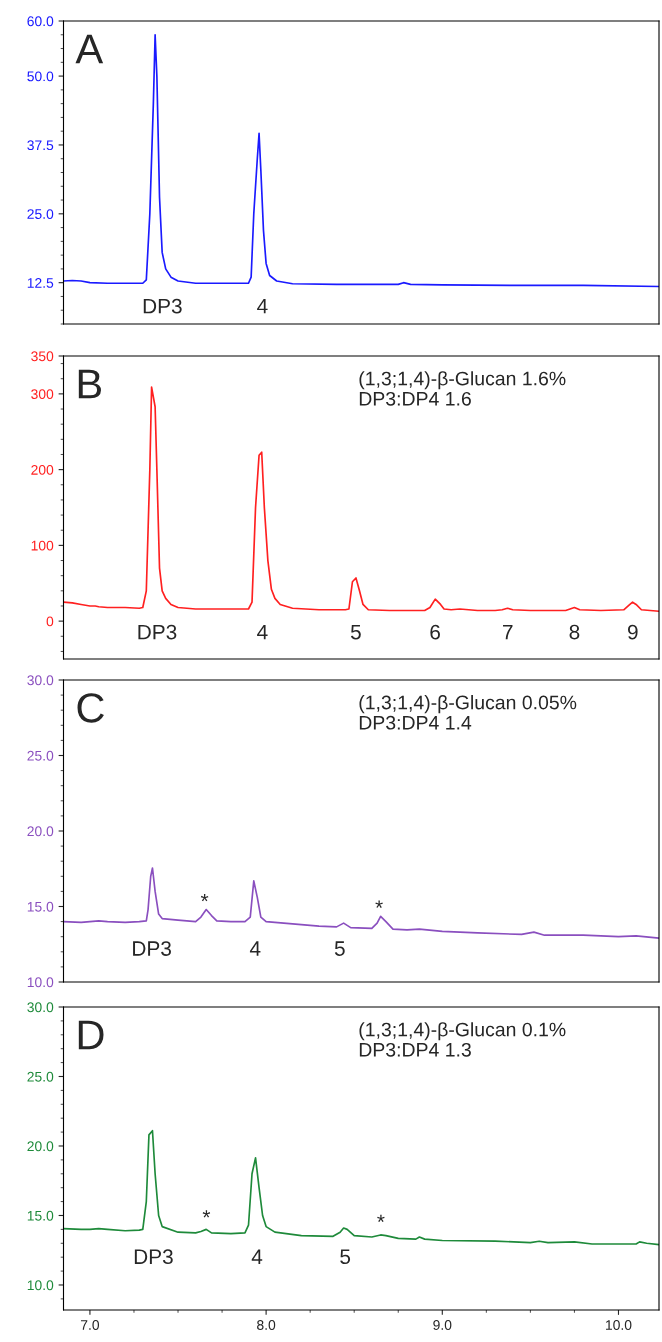 Image resolution: width=662 pixels, height=1342 pixels. Describe the element at coordinates (619, 1325) in the screenshot. I see `x-tick-label: 10.0` at that location.